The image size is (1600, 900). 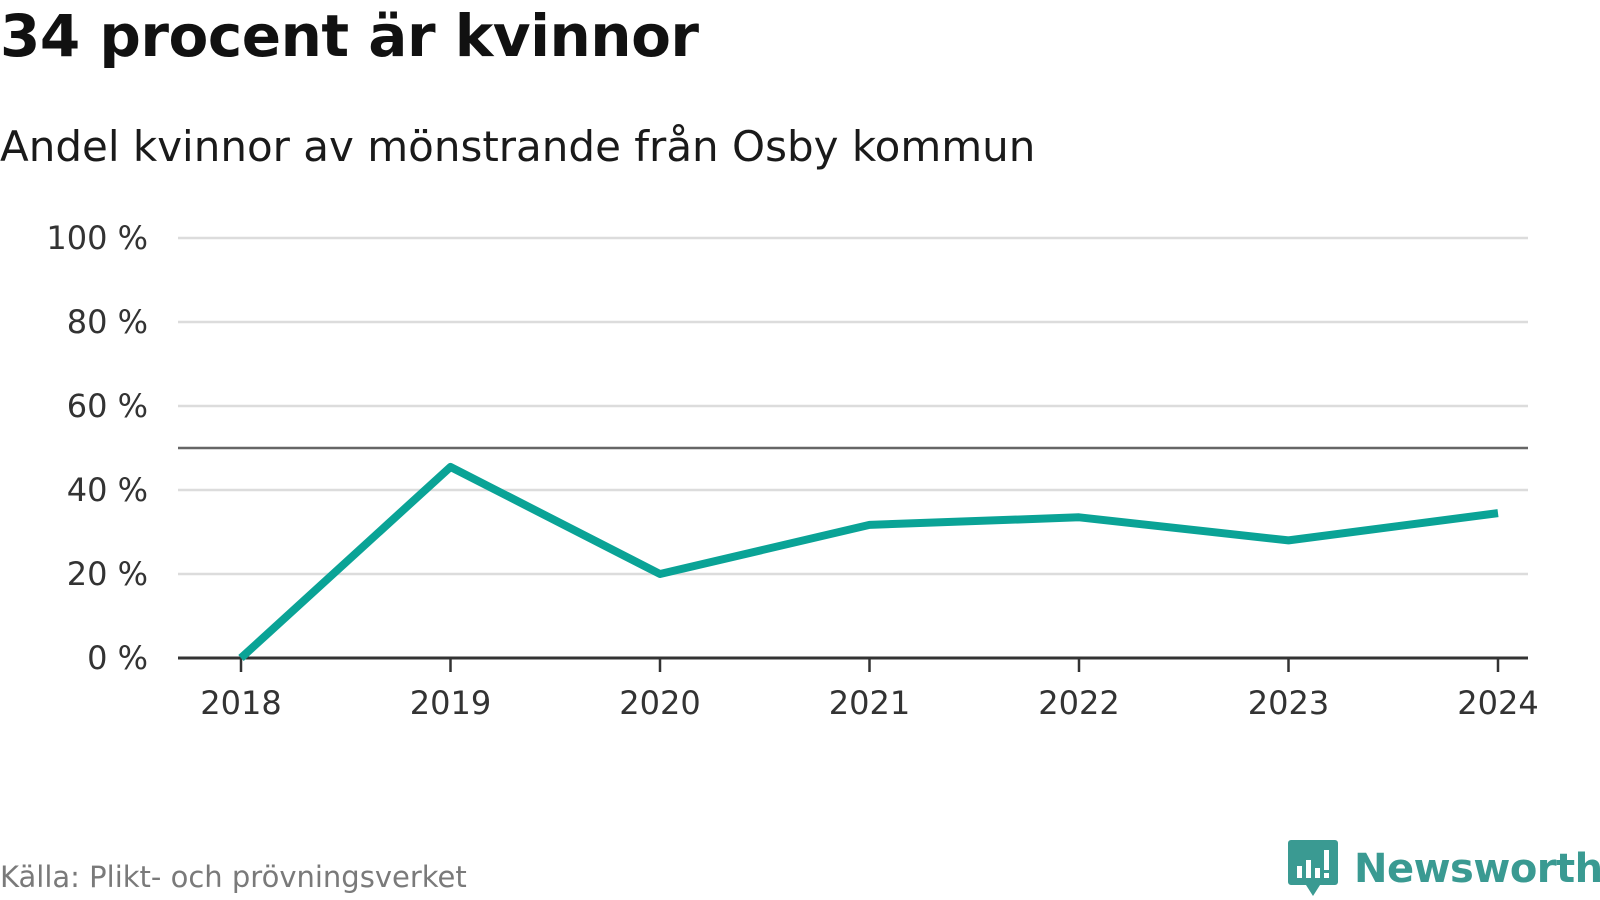 What do you see at coordinates (659, 703) in the screenshot?
I see `x-tick-label: 2020` at bounding box center [659, 703].